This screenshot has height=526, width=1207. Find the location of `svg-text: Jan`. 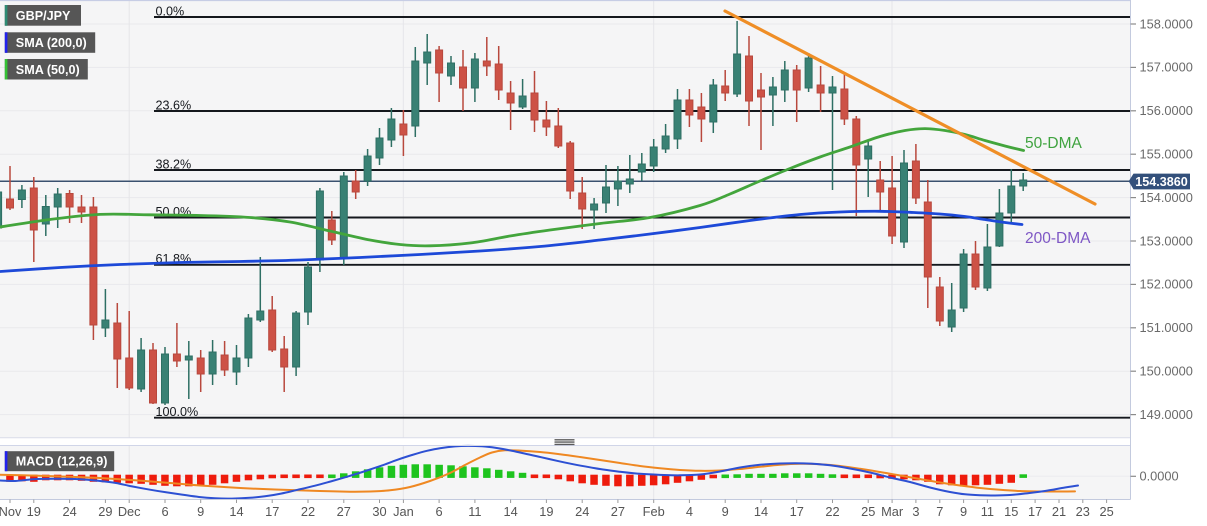

svg-text: Jan is located at coordinates (403, 511).